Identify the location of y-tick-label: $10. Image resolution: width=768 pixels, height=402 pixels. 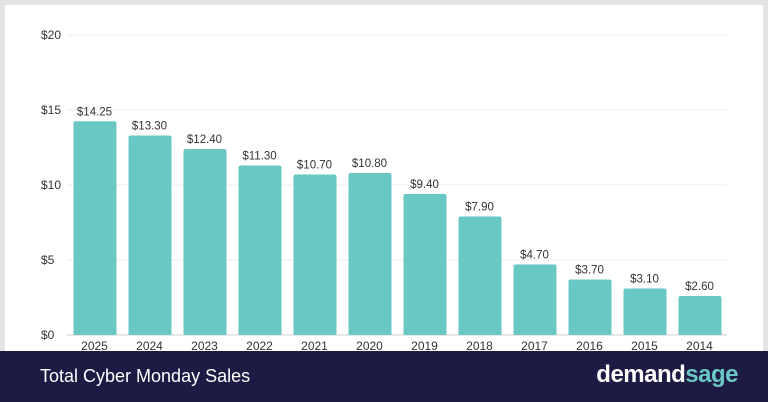
(51, 185).